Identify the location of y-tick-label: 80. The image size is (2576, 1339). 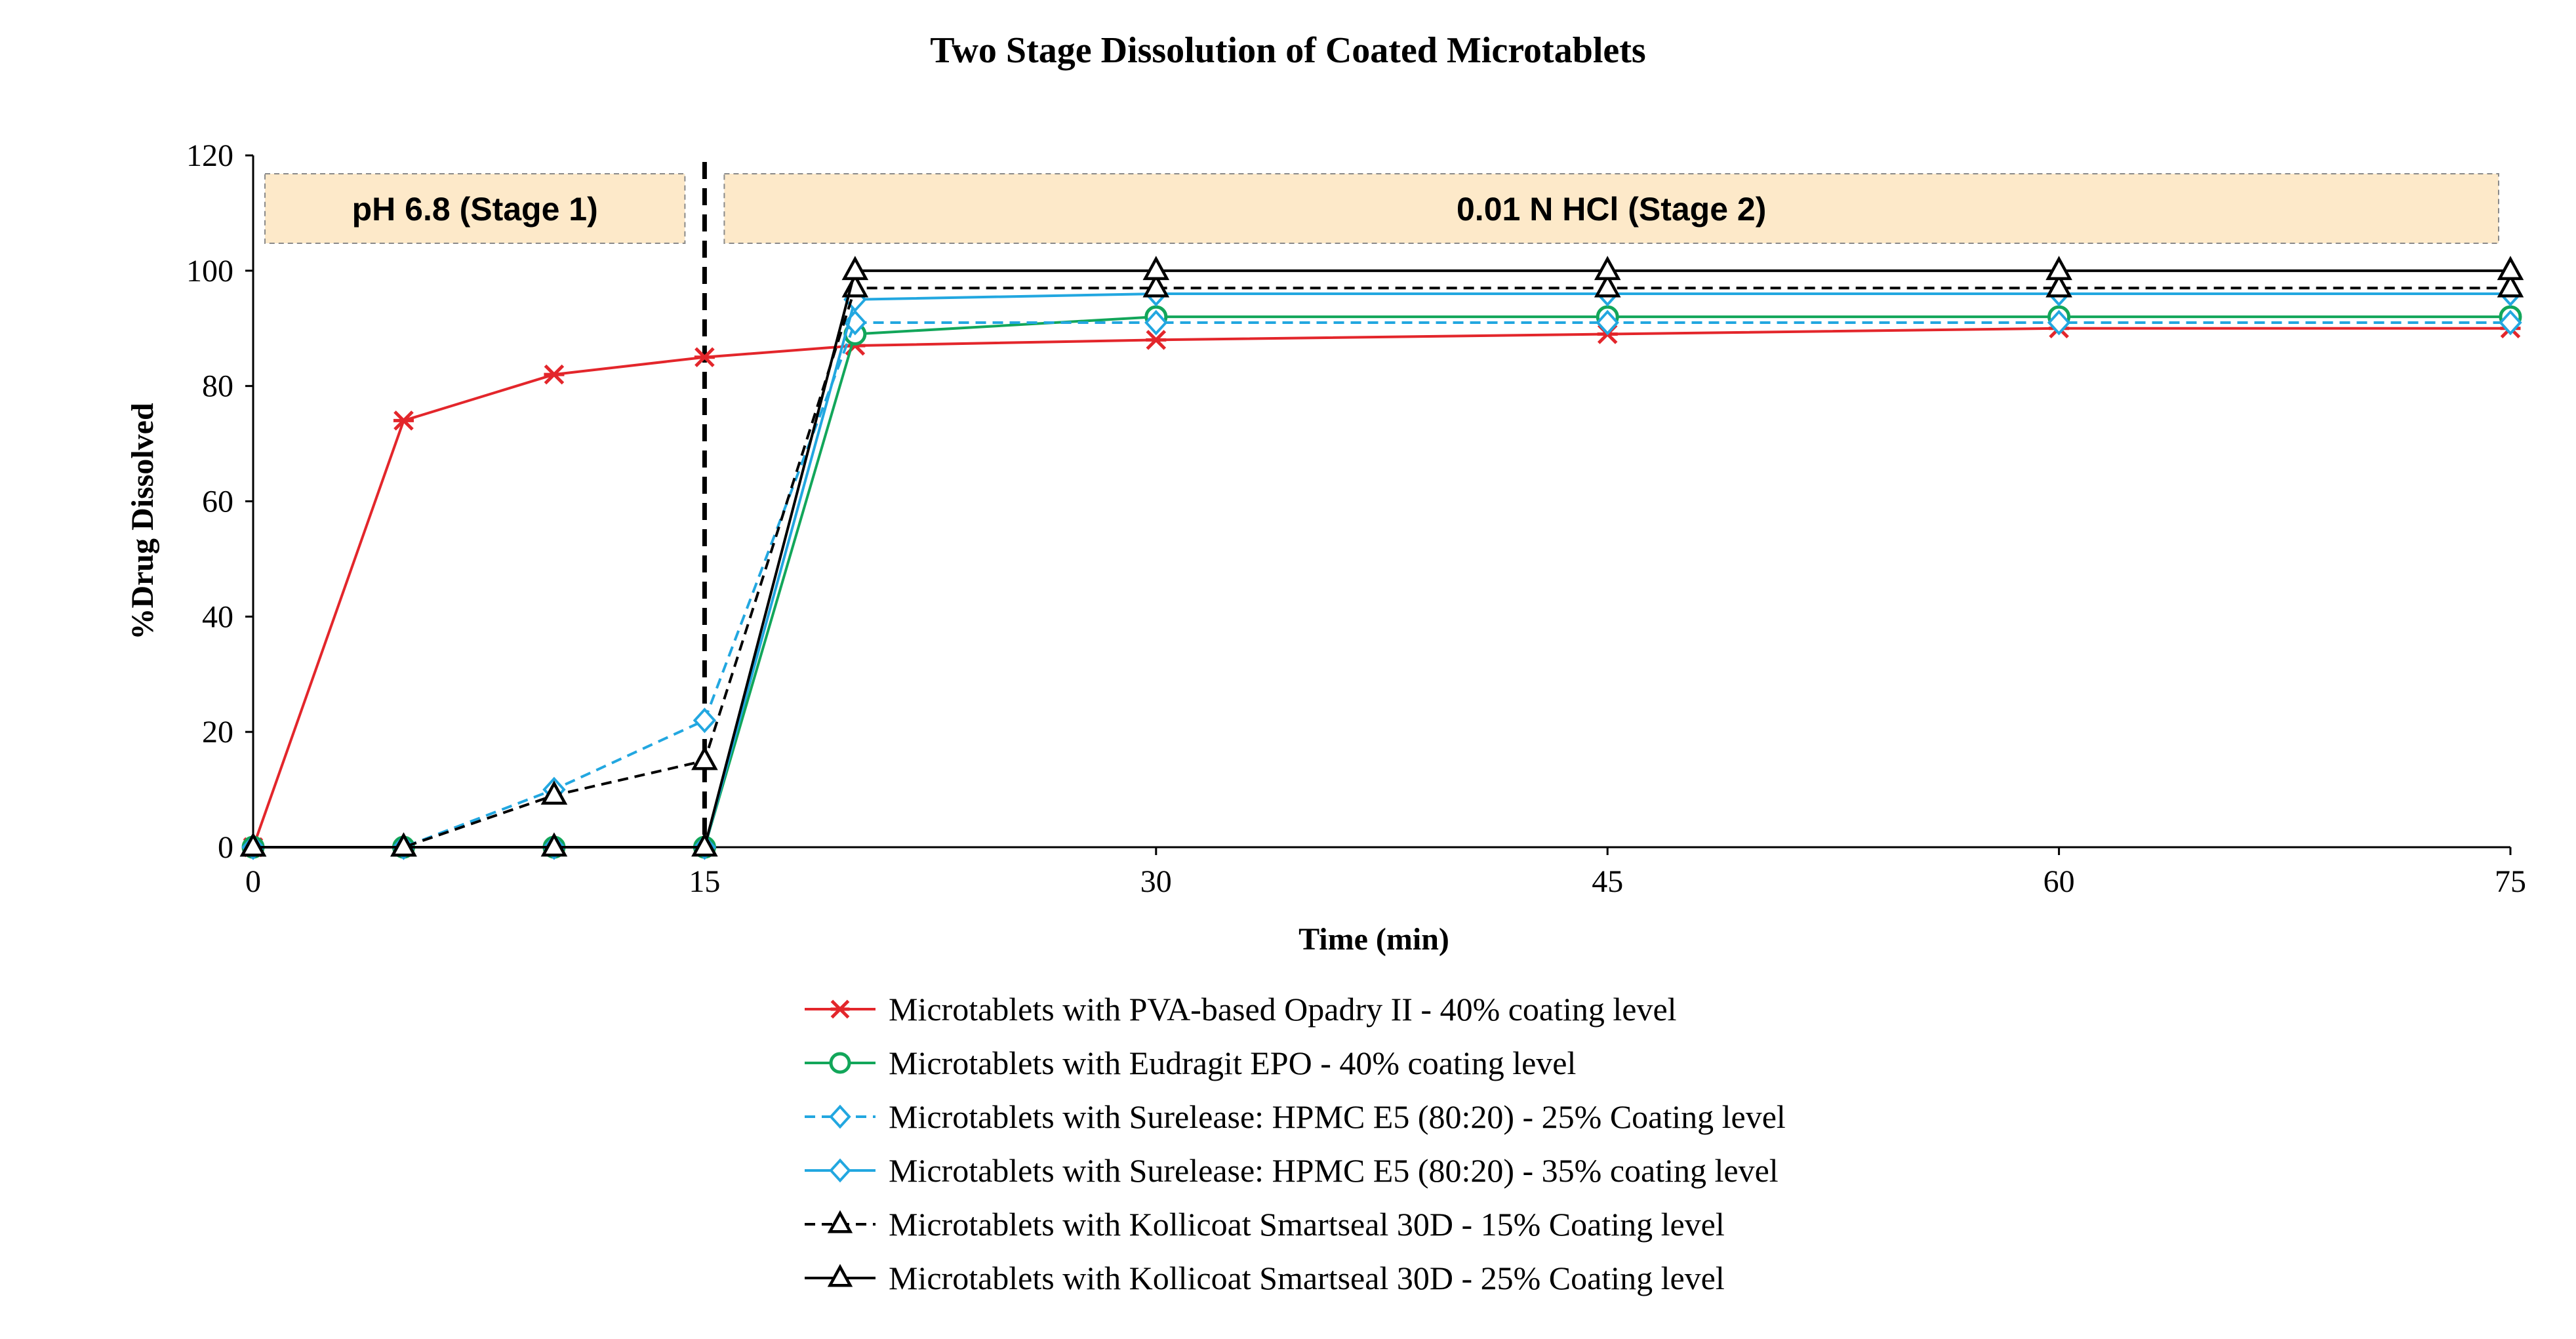
(217, 387).